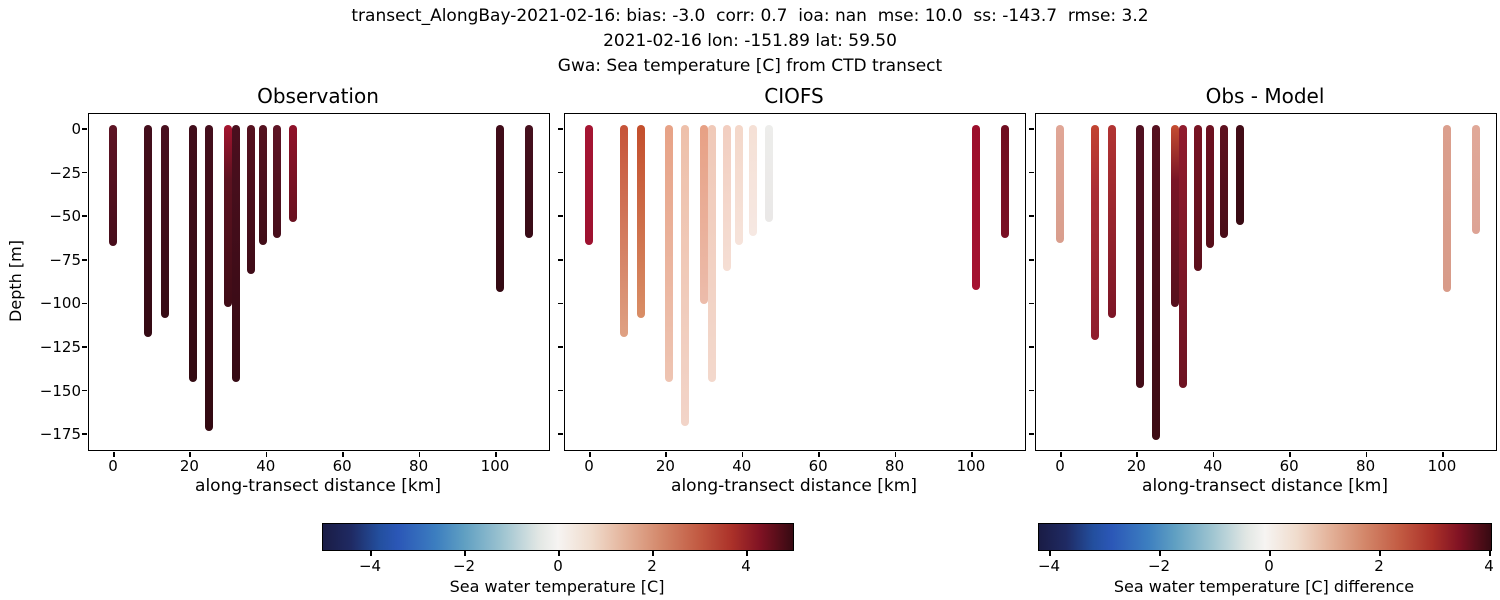 Image resolution: width=1500 pixels, height=600 pixels. What do you see at coordinates (557, 586) in the screenshot?
I see `colorbar-temperature-label: Sea water temperature [C]` at bounding box center [557, 586].